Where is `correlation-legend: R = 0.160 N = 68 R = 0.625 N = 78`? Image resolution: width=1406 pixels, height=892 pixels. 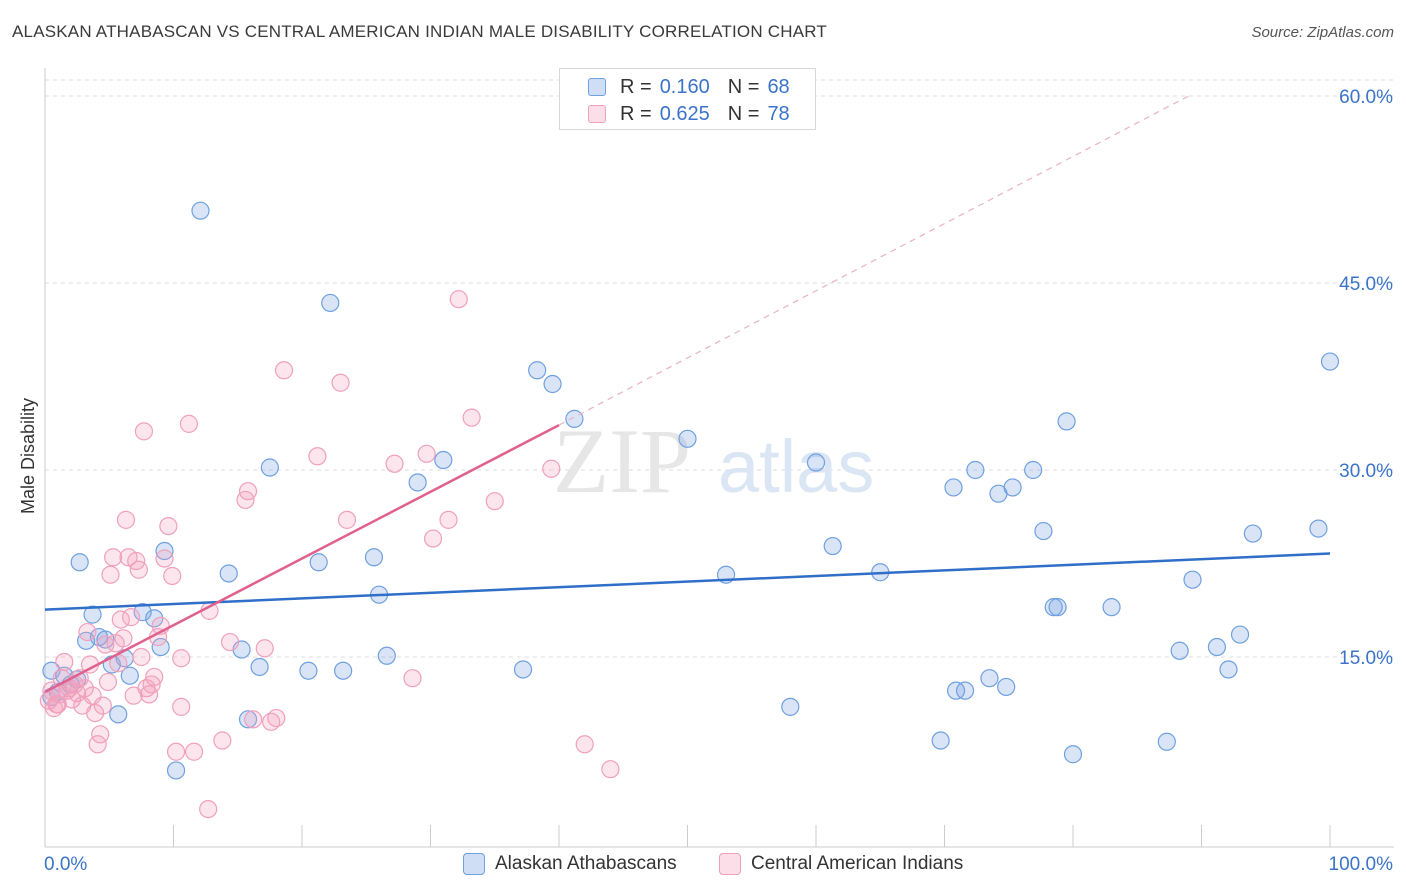 correlation-legend: R = 0.160 N = 68 R = 0.625 N = 78 is located at coordinates (687, 99).